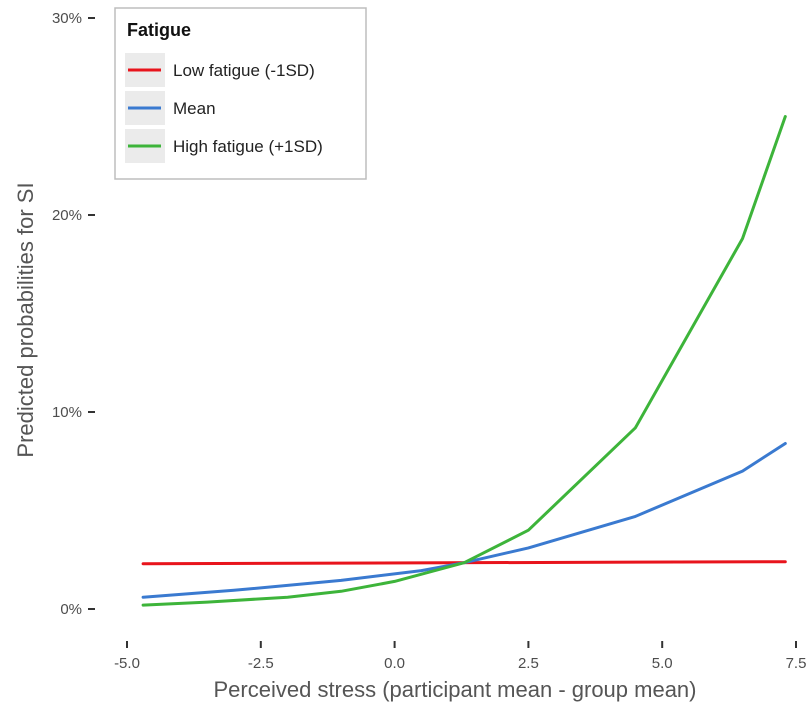 This screenshot has height=707, width=812. Describe the element at coordinates (394, 663) in the screenshot. I see `x-tick-label: 0.0` at that location.